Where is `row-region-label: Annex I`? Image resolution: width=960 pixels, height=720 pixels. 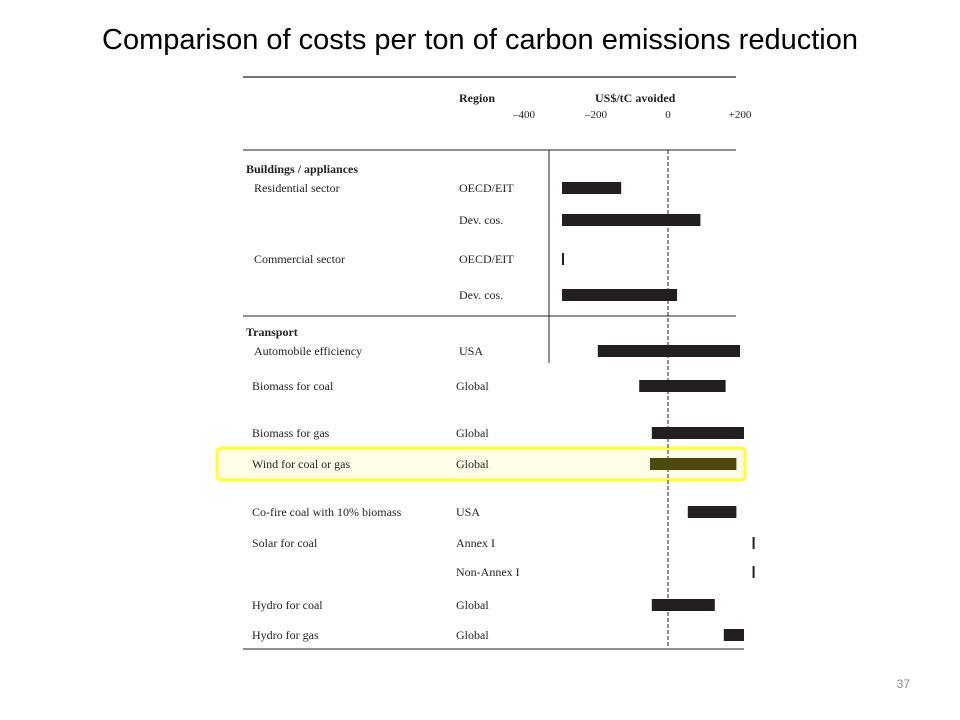
row-region-label: Annex I is located at coordinates (475, 543).